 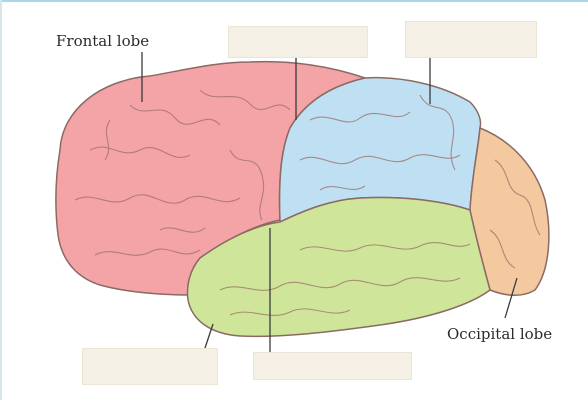 What do you see at coordinates (298, 42) in the screenshot?
I see `blank-label-parietal-top` at bounding box center [298, 42].